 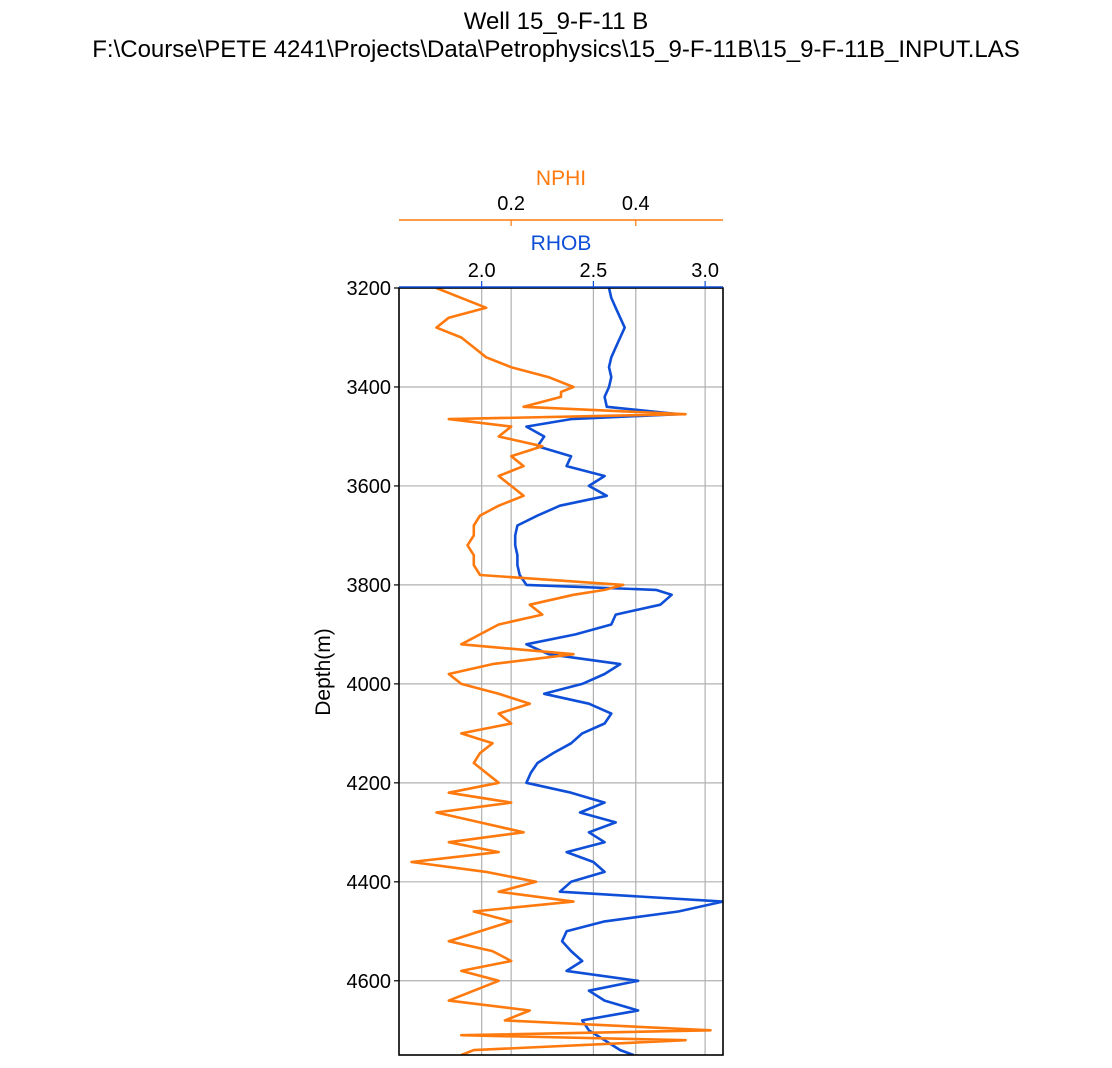 What do you see at coordinates (369, 487) in the screenshot?
I see `depth-tick-label-2: 3600` at bounding box center [369, 487].